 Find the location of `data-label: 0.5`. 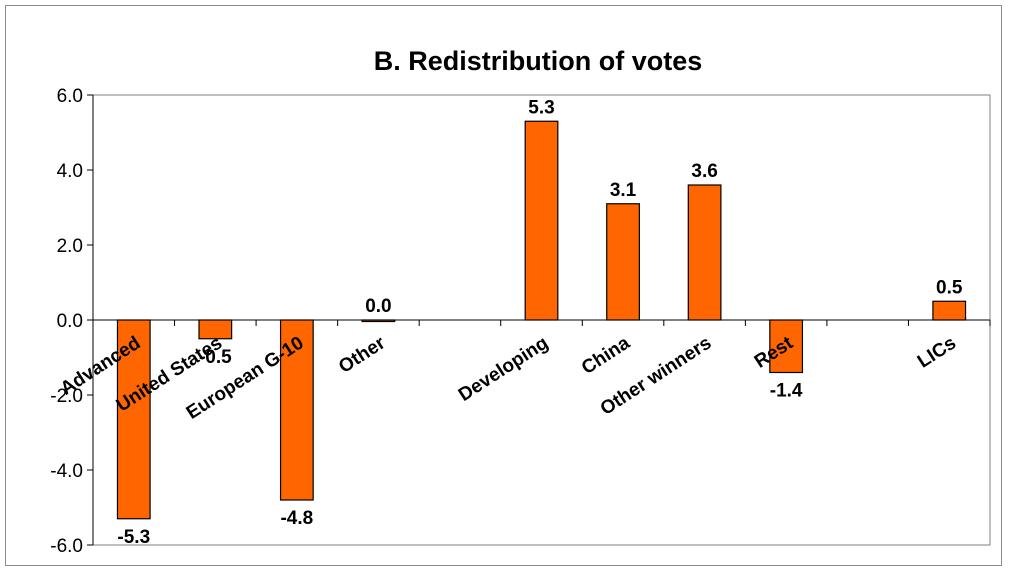

data-label: 0.5 is located at coordinates (949, 287).